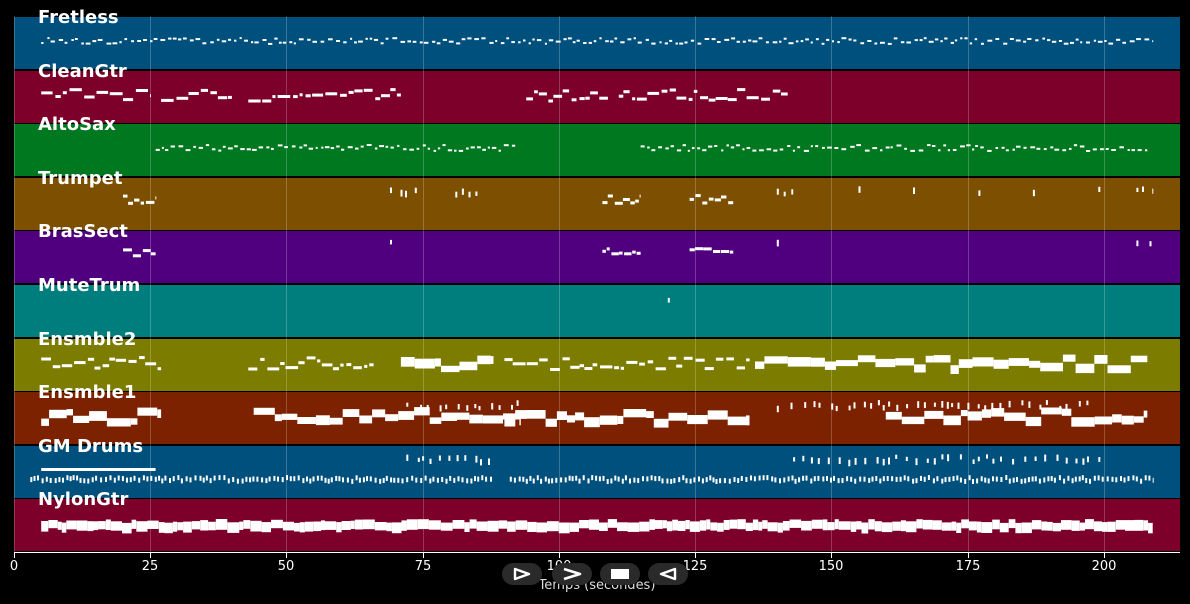  Describe the element at coordinates (597, 150) in the screenshot. I see `track-lane-altosax` at that location.